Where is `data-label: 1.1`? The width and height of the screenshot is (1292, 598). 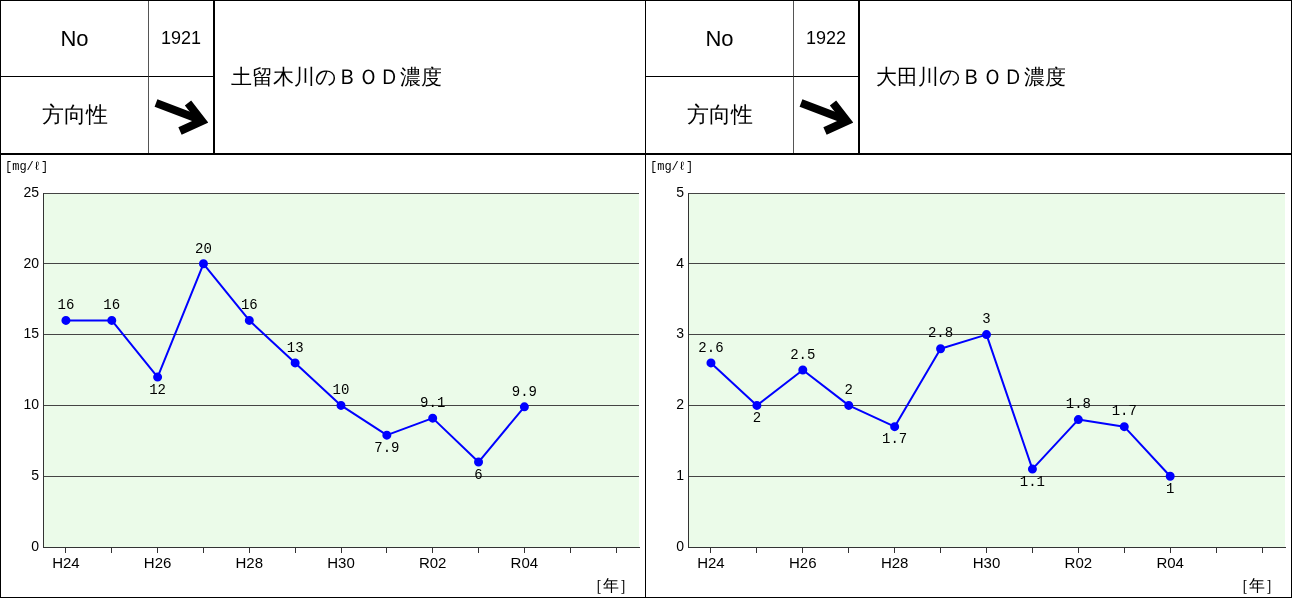 data-label: 1.1 is located at coordinates (1032, 481).